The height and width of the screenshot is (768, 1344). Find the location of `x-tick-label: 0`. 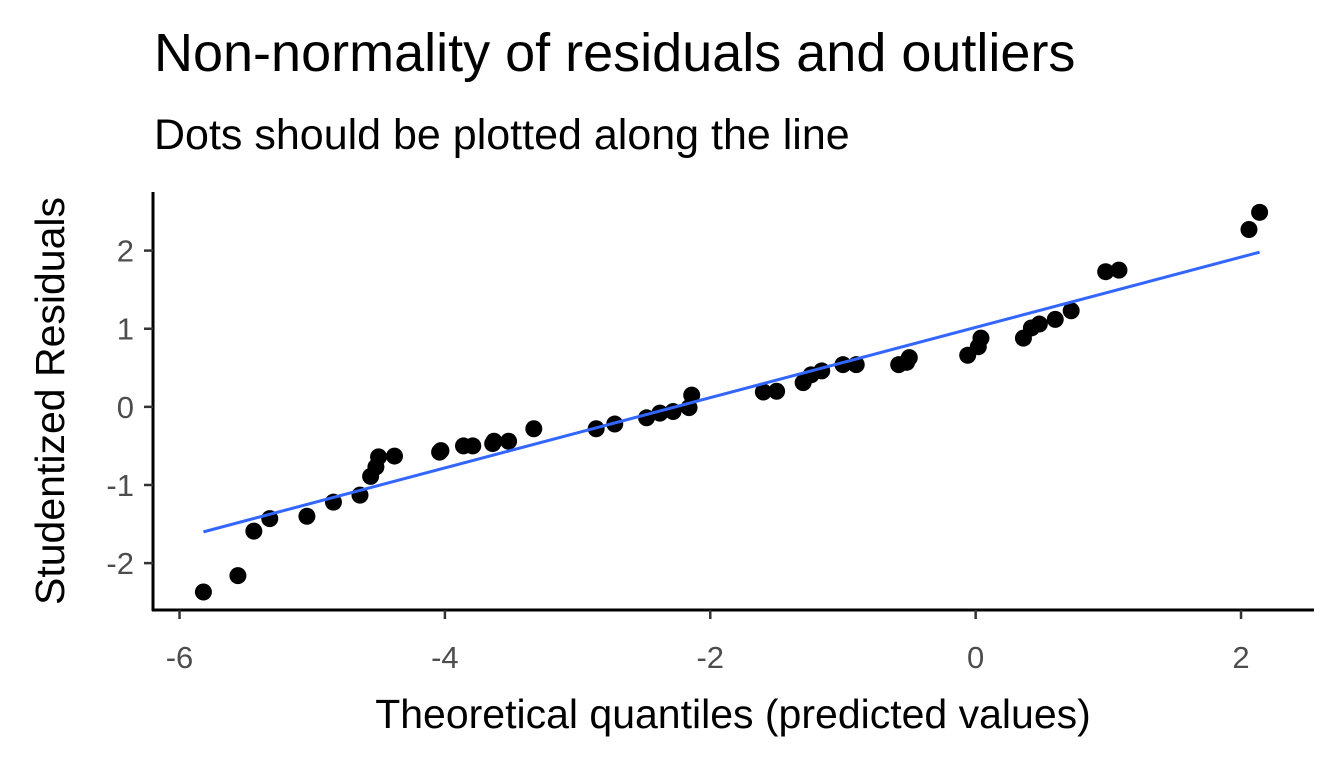

x-tick-label: 0 is located at coordinates (975, 657).